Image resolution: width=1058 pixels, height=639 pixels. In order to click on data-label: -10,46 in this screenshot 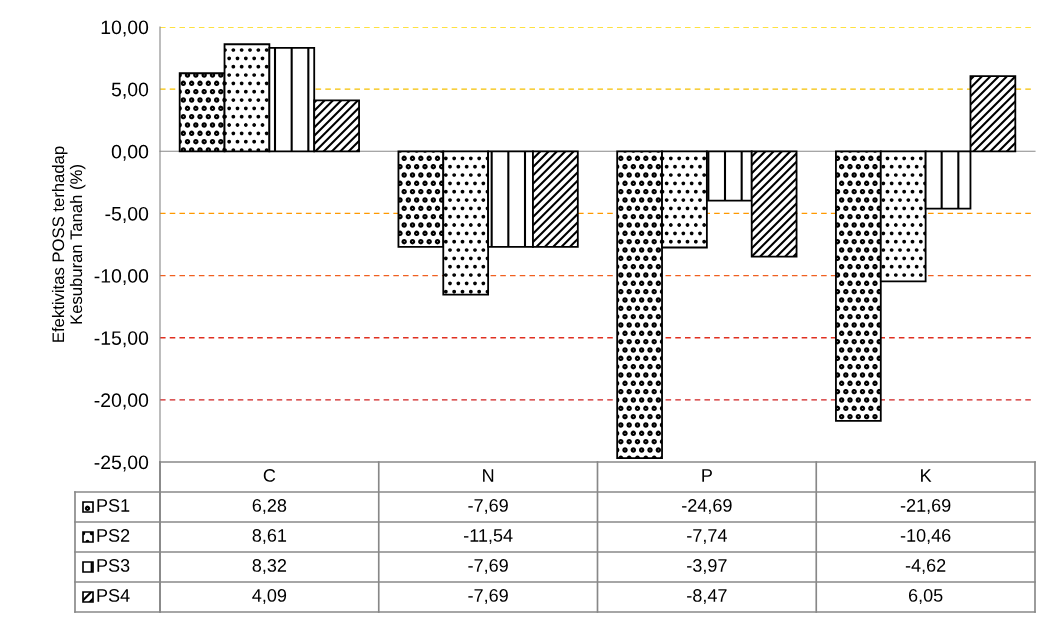, I will do `click(925, 536)`.